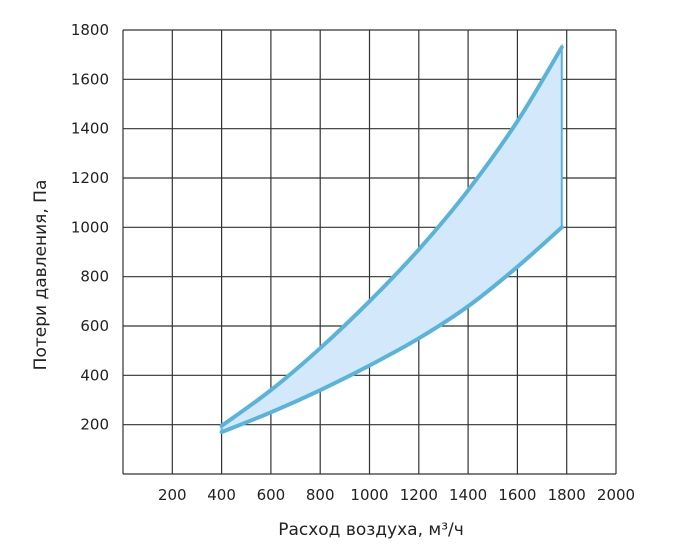 This screenshot has width=680, height=560. Describe the element at coordinates (371, 530) in the screenshot. I see `x-axis-label: Расход воздуха, м³/ч` at that location.